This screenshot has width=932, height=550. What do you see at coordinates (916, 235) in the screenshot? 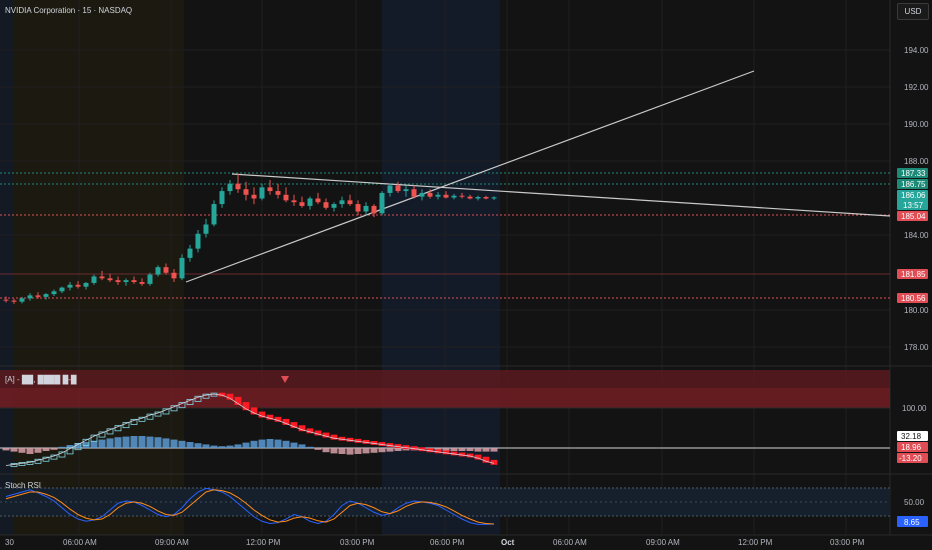
I see `price-tick-184: 184.00` at bounding box center [916, 235].